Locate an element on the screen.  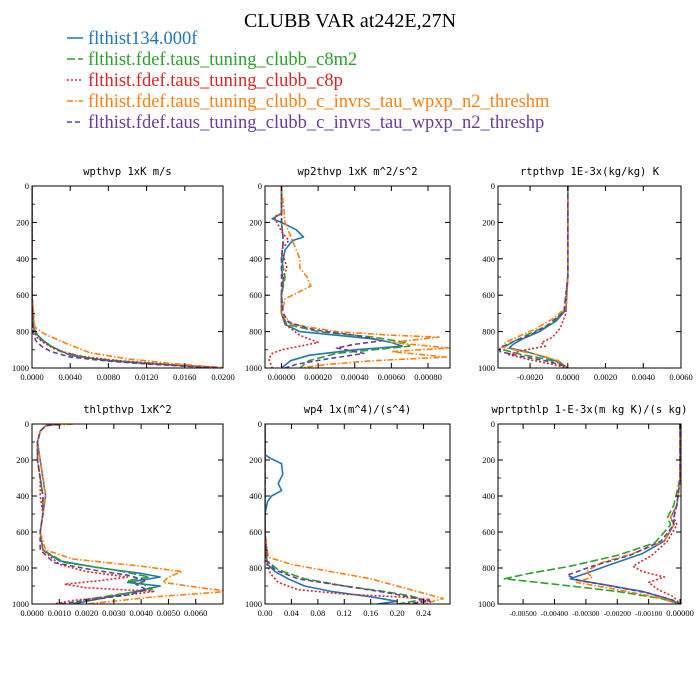
x-tick-label: 0.0040 is located at coordinates (70, 377).